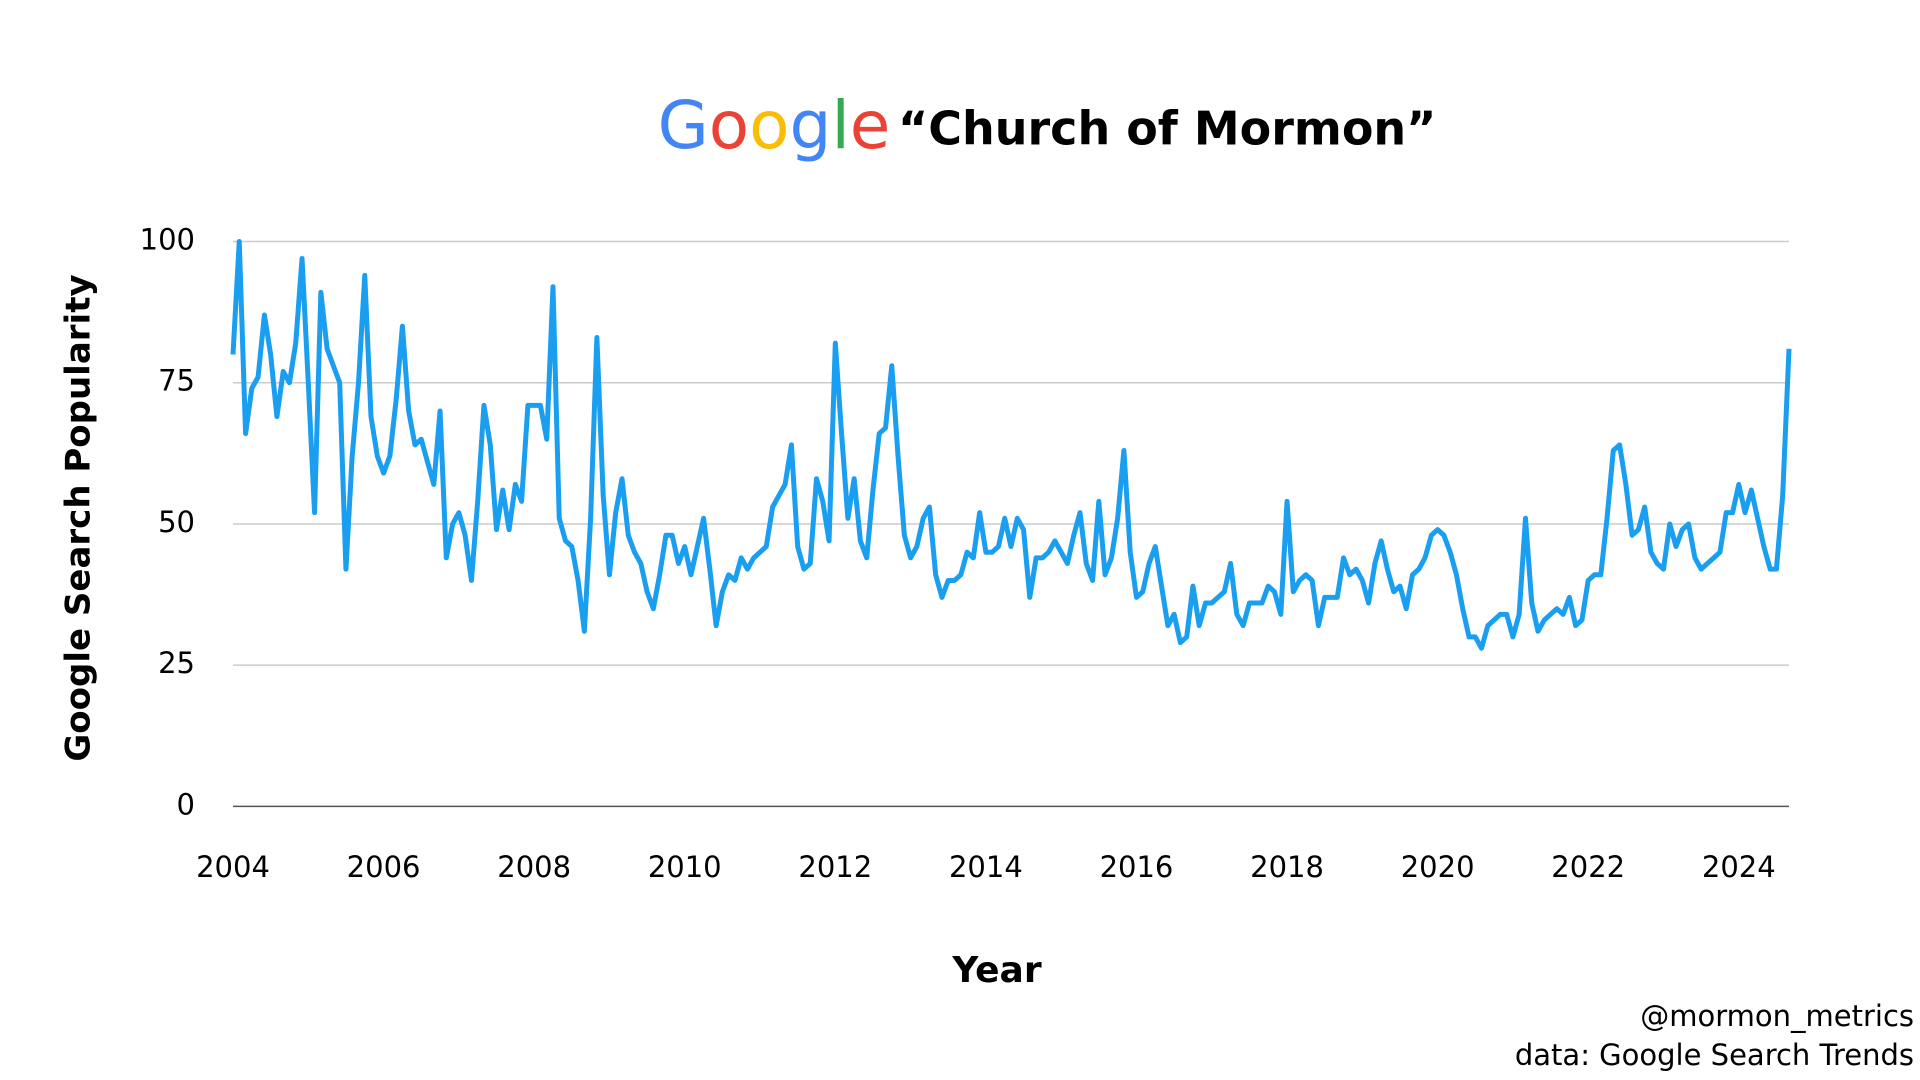 Image resolution: width=1920 pixels, height=1080 pixels. What do you see at coordinates (840, 125) in the screenshot?
I see `logo-letter: l` at bounding box center [840, 125].